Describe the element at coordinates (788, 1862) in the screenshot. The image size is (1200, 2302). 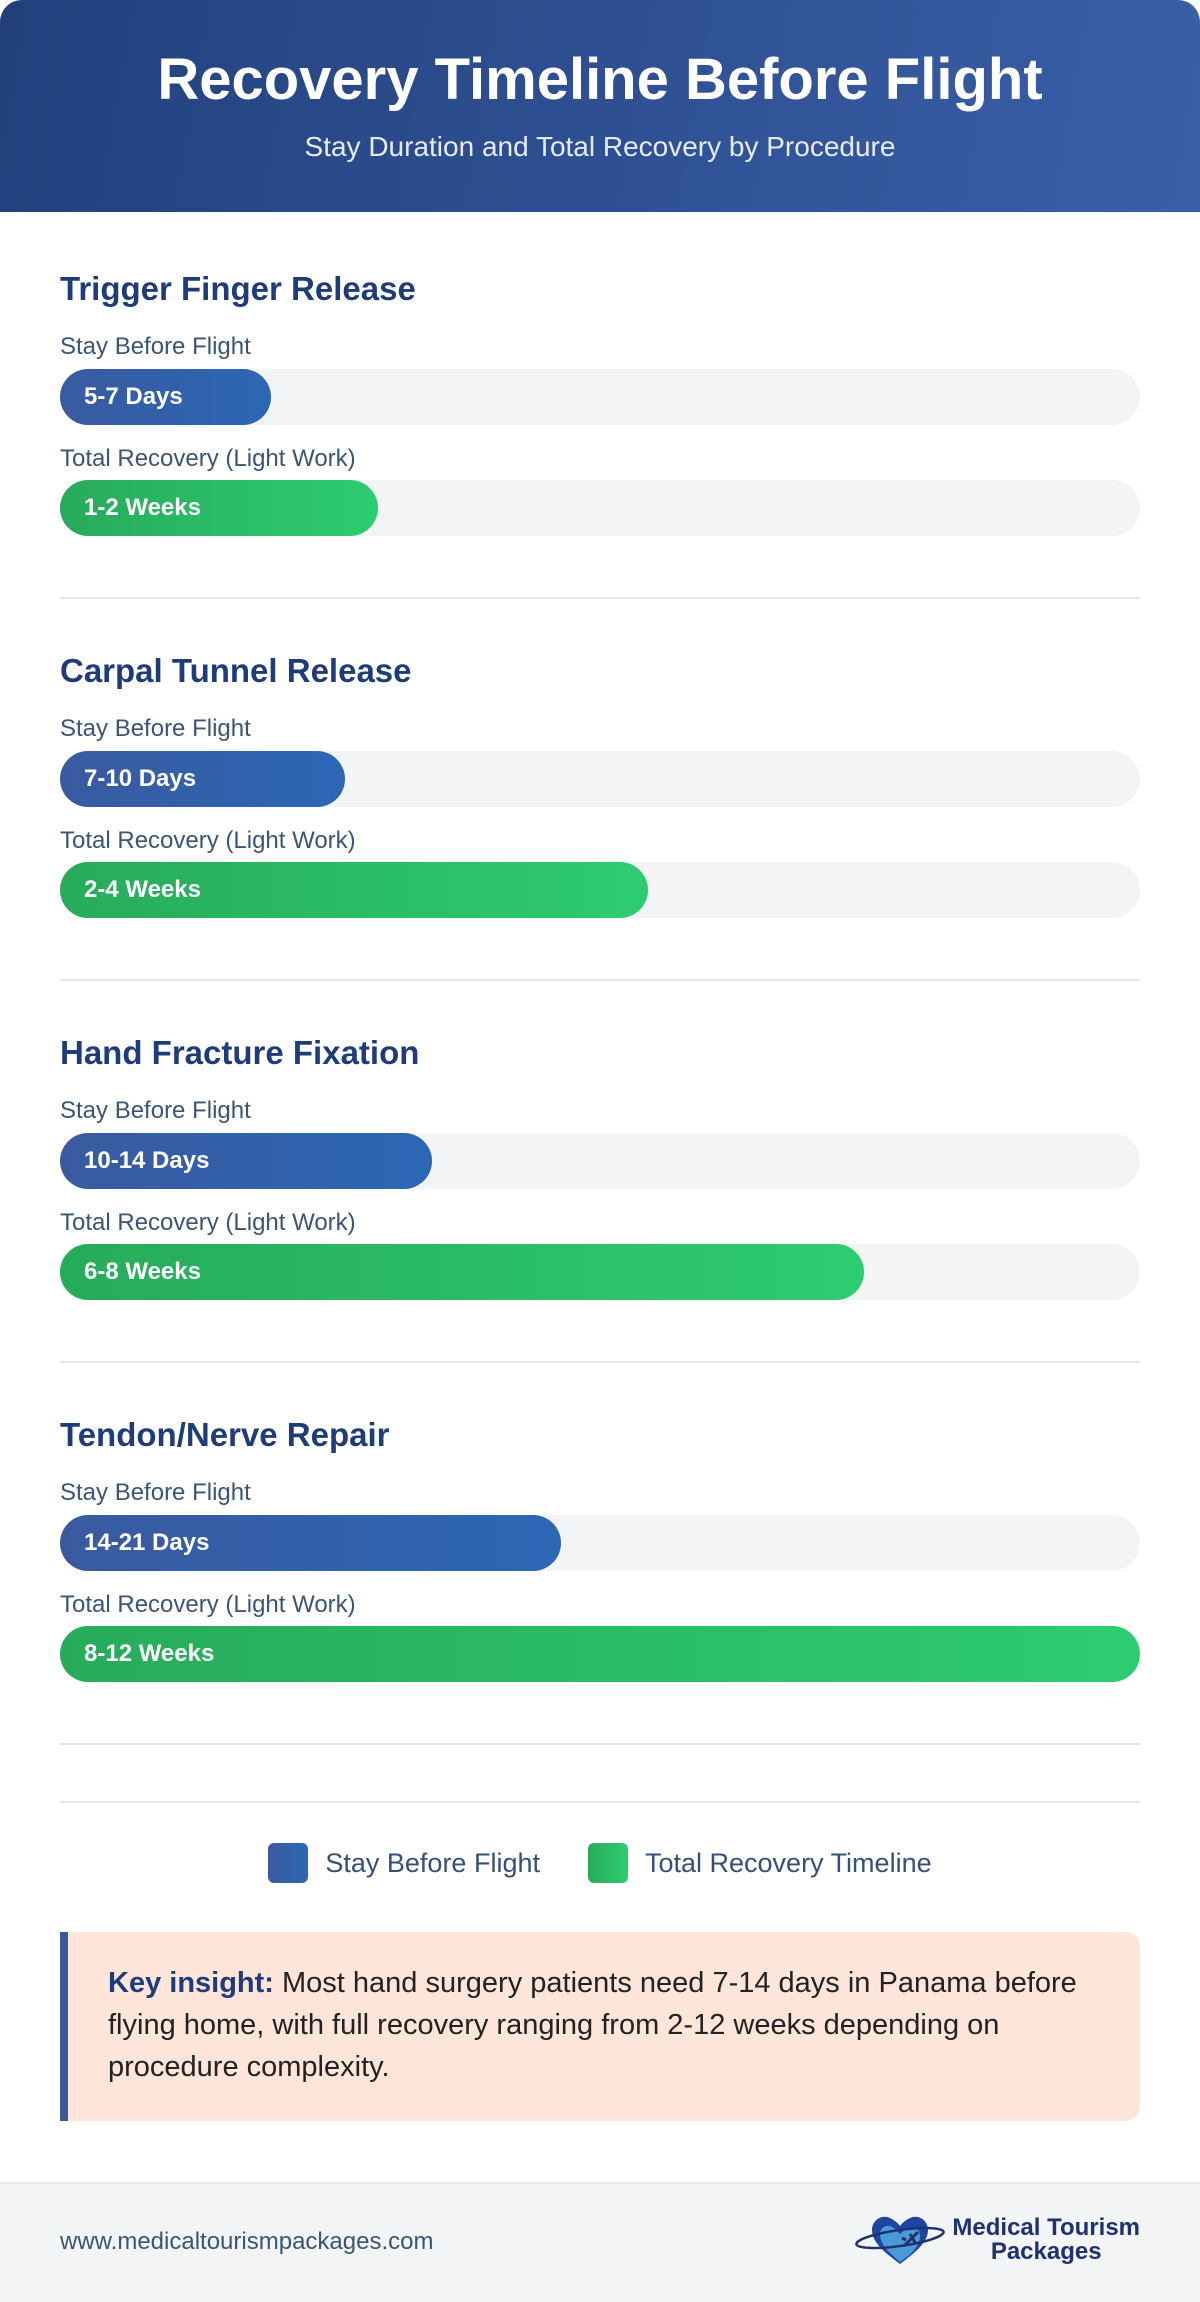
I see `legend-label-recovery: Total Recovery Timeline` at that location.